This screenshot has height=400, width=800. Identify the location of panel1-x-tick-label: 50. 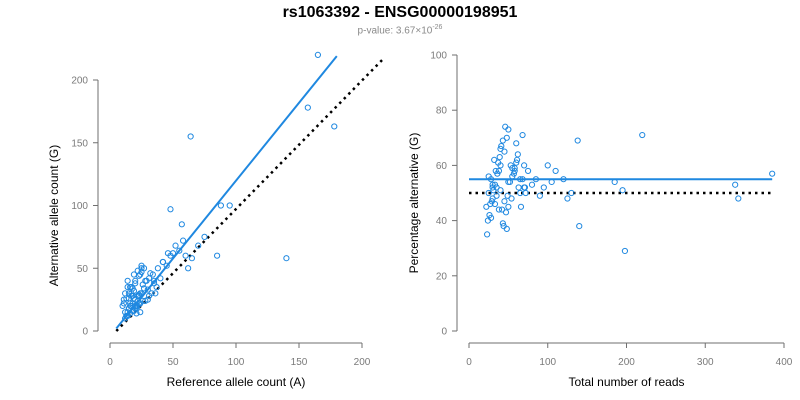
(173, 362).